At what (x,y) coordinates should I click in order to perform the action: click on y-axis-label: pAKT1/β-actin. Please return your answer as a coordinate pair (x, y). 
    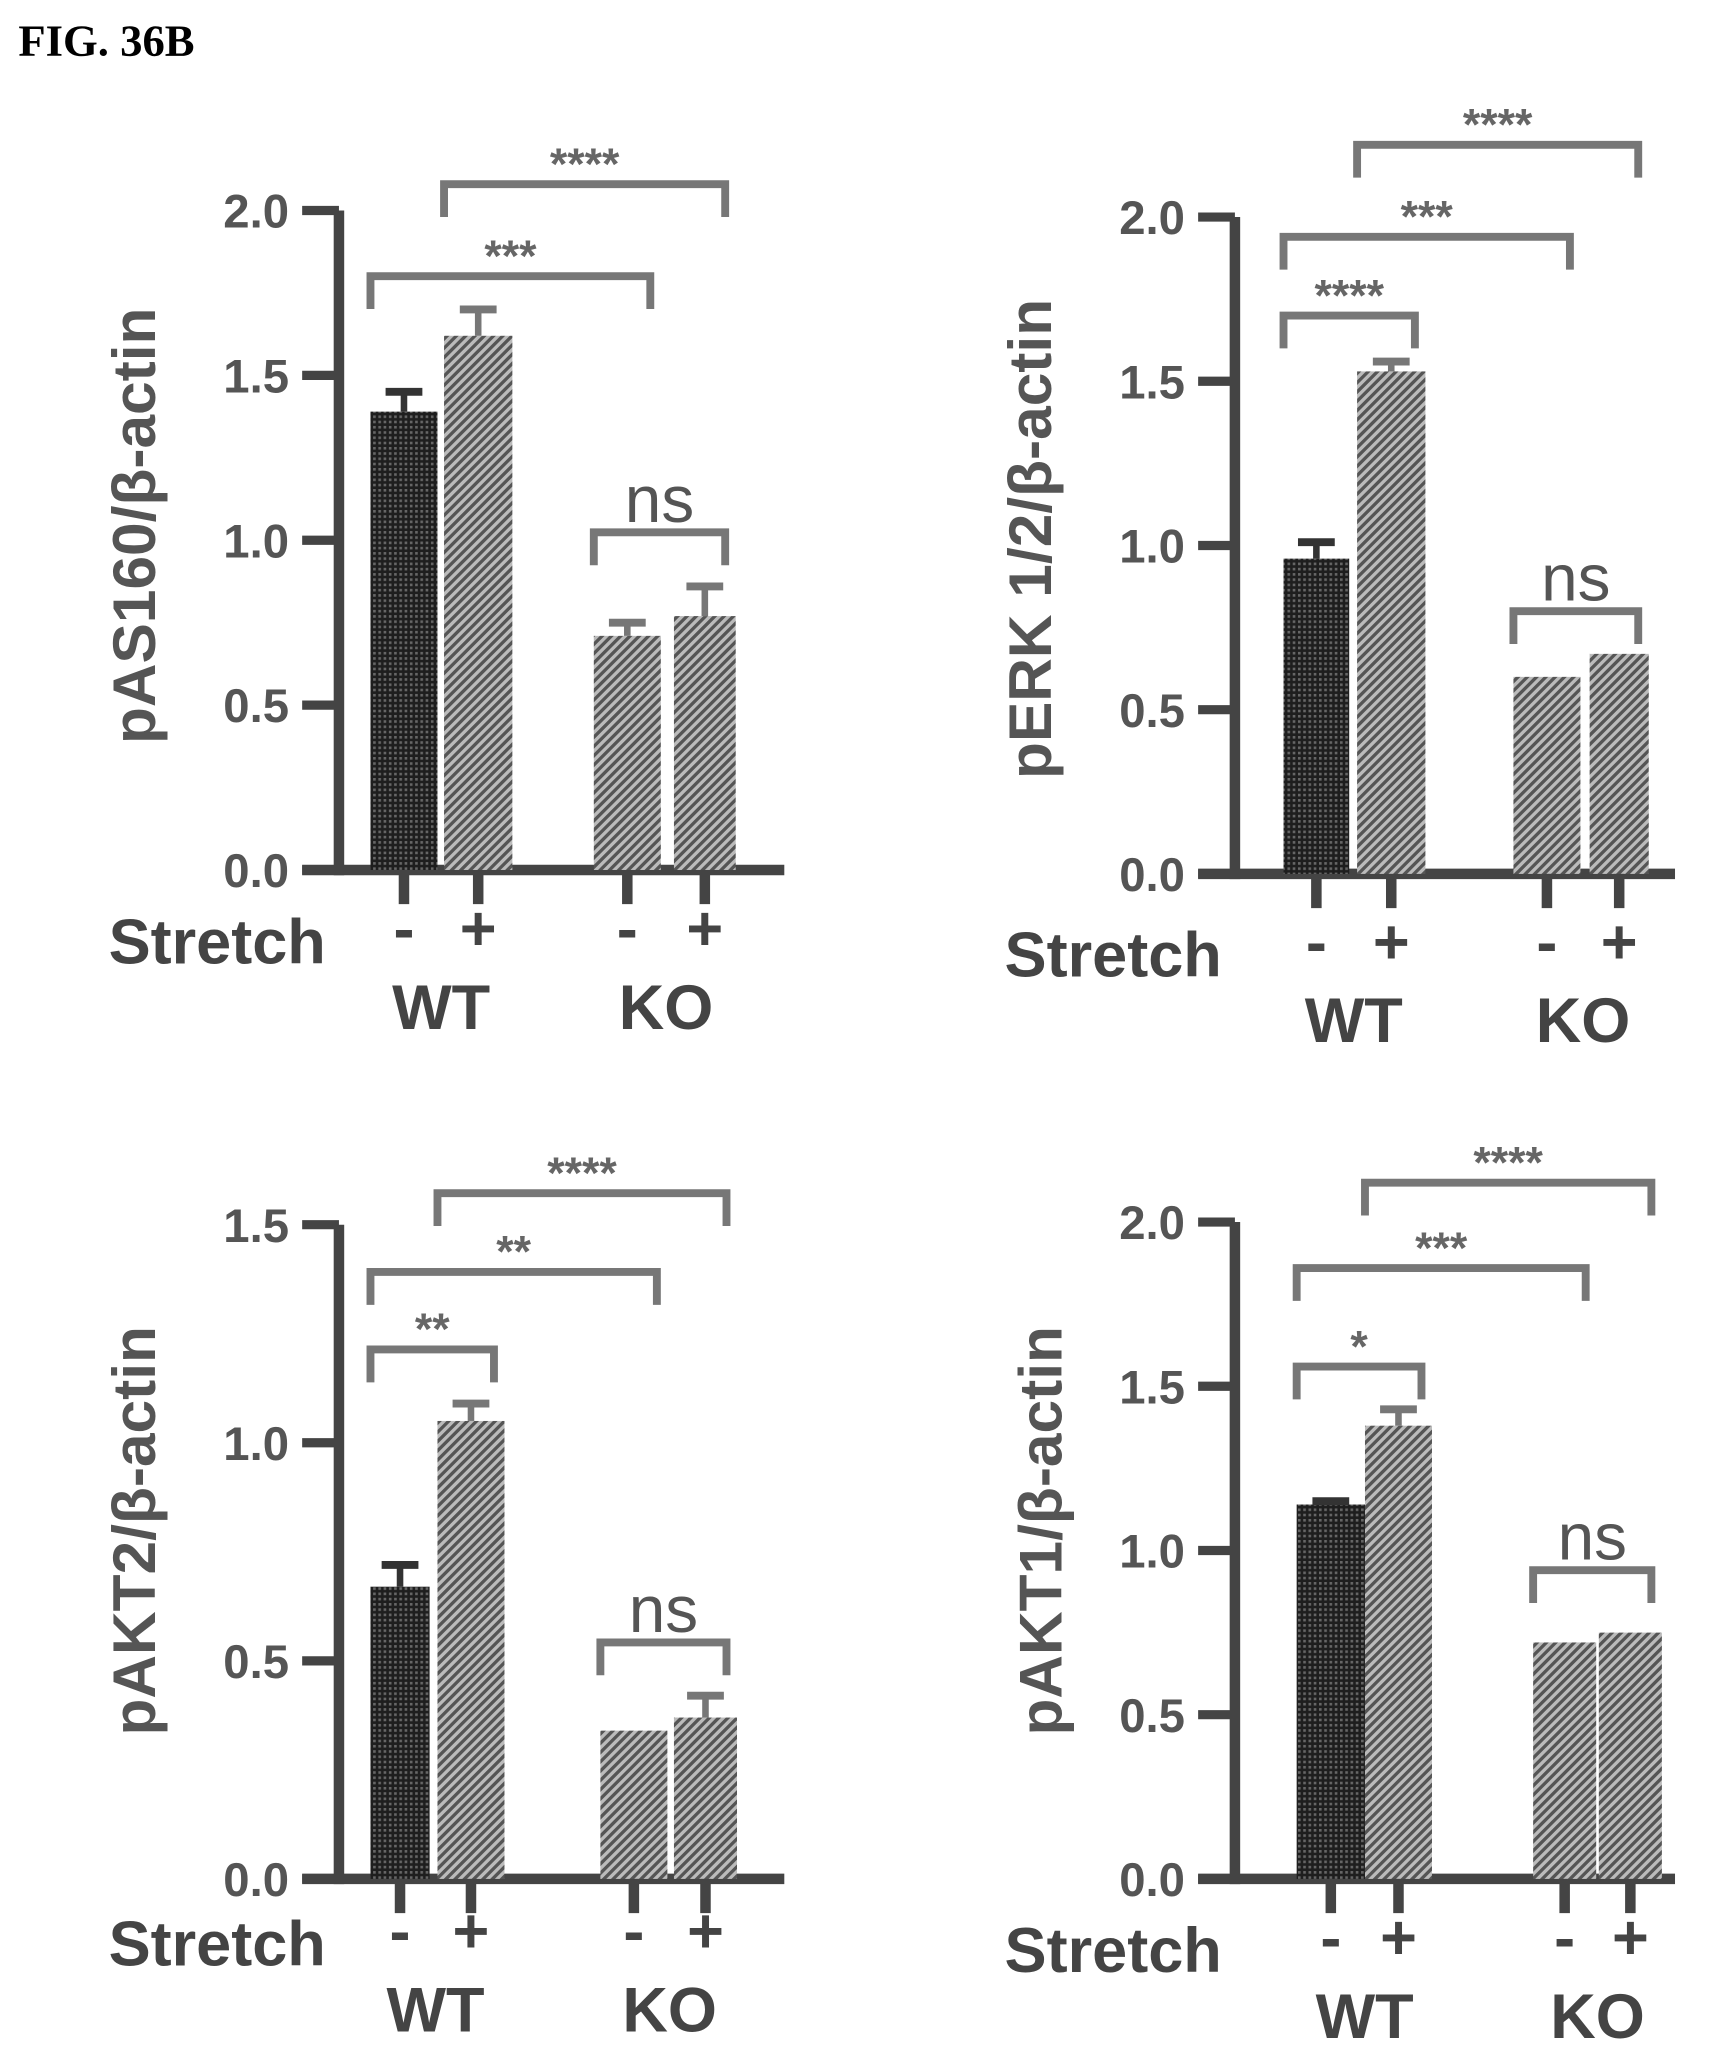
    Looking at the image, I should click on (1041, 1531).